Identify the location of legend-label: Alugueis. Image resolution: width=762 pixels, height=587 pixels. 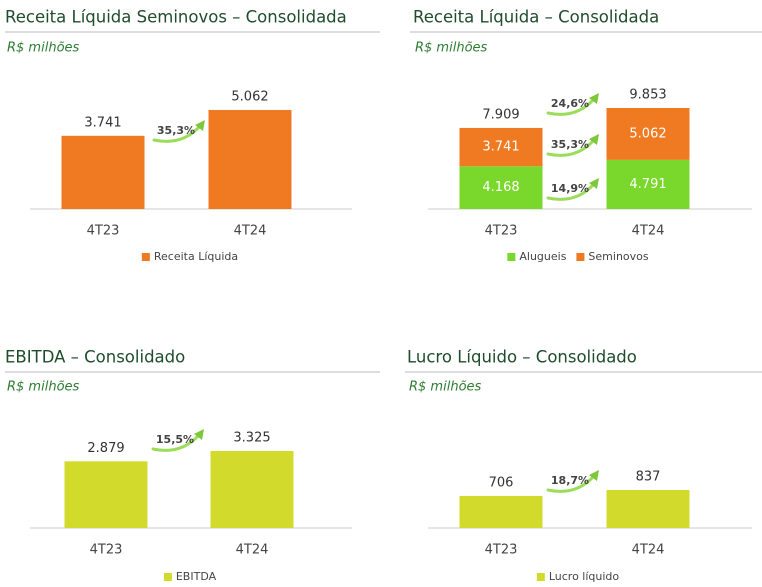
(542, 256).